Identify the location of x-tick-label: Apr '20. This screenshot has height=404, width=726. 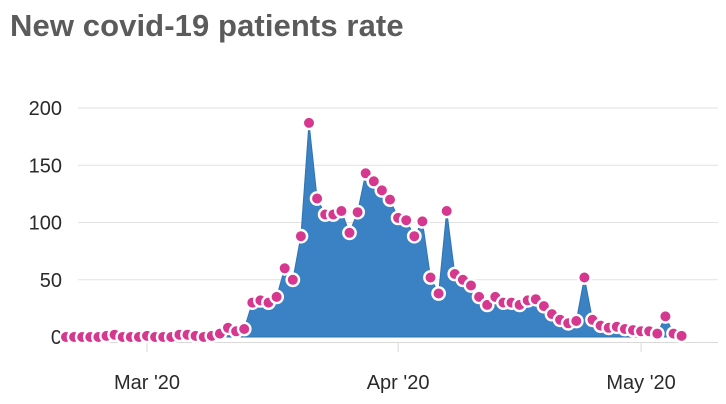
(398, 383).